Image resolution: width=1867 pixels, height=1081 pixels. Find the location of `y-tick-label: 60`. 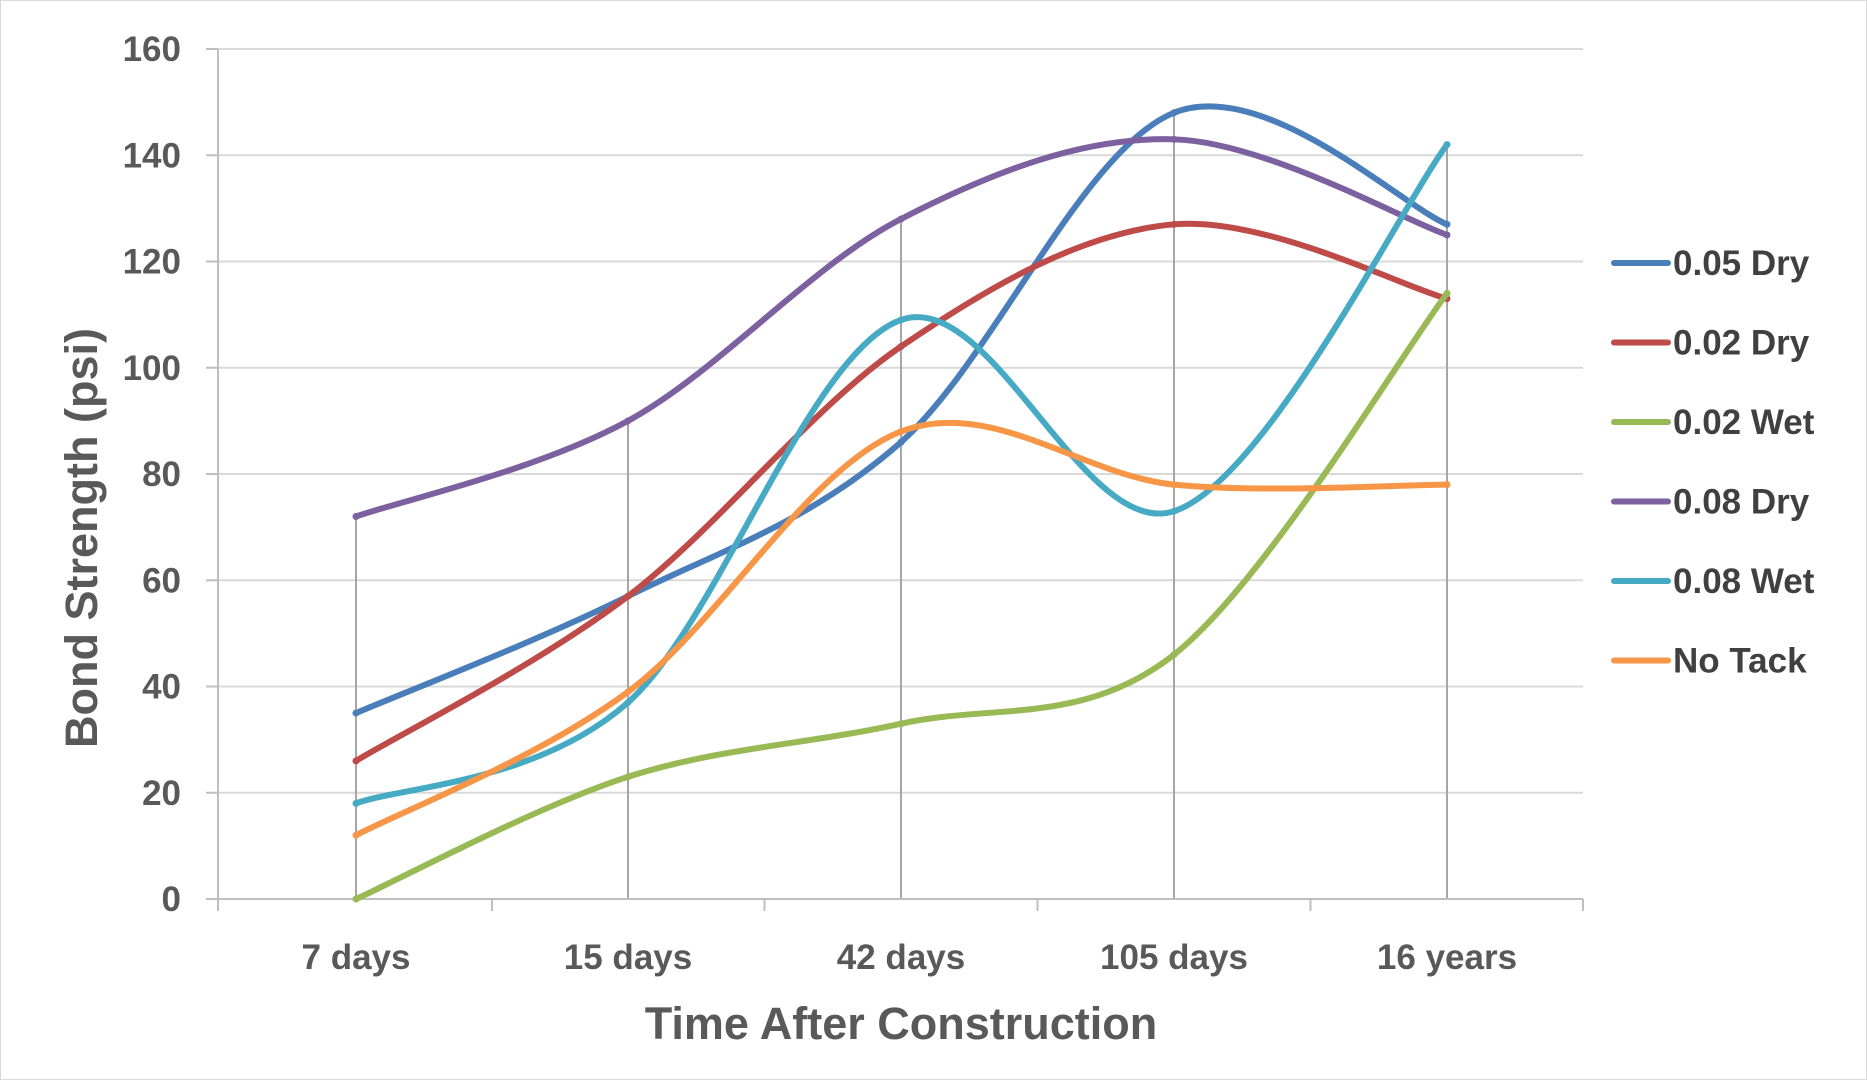

y-tick-label: 60 is located at coordinates (161, 580).